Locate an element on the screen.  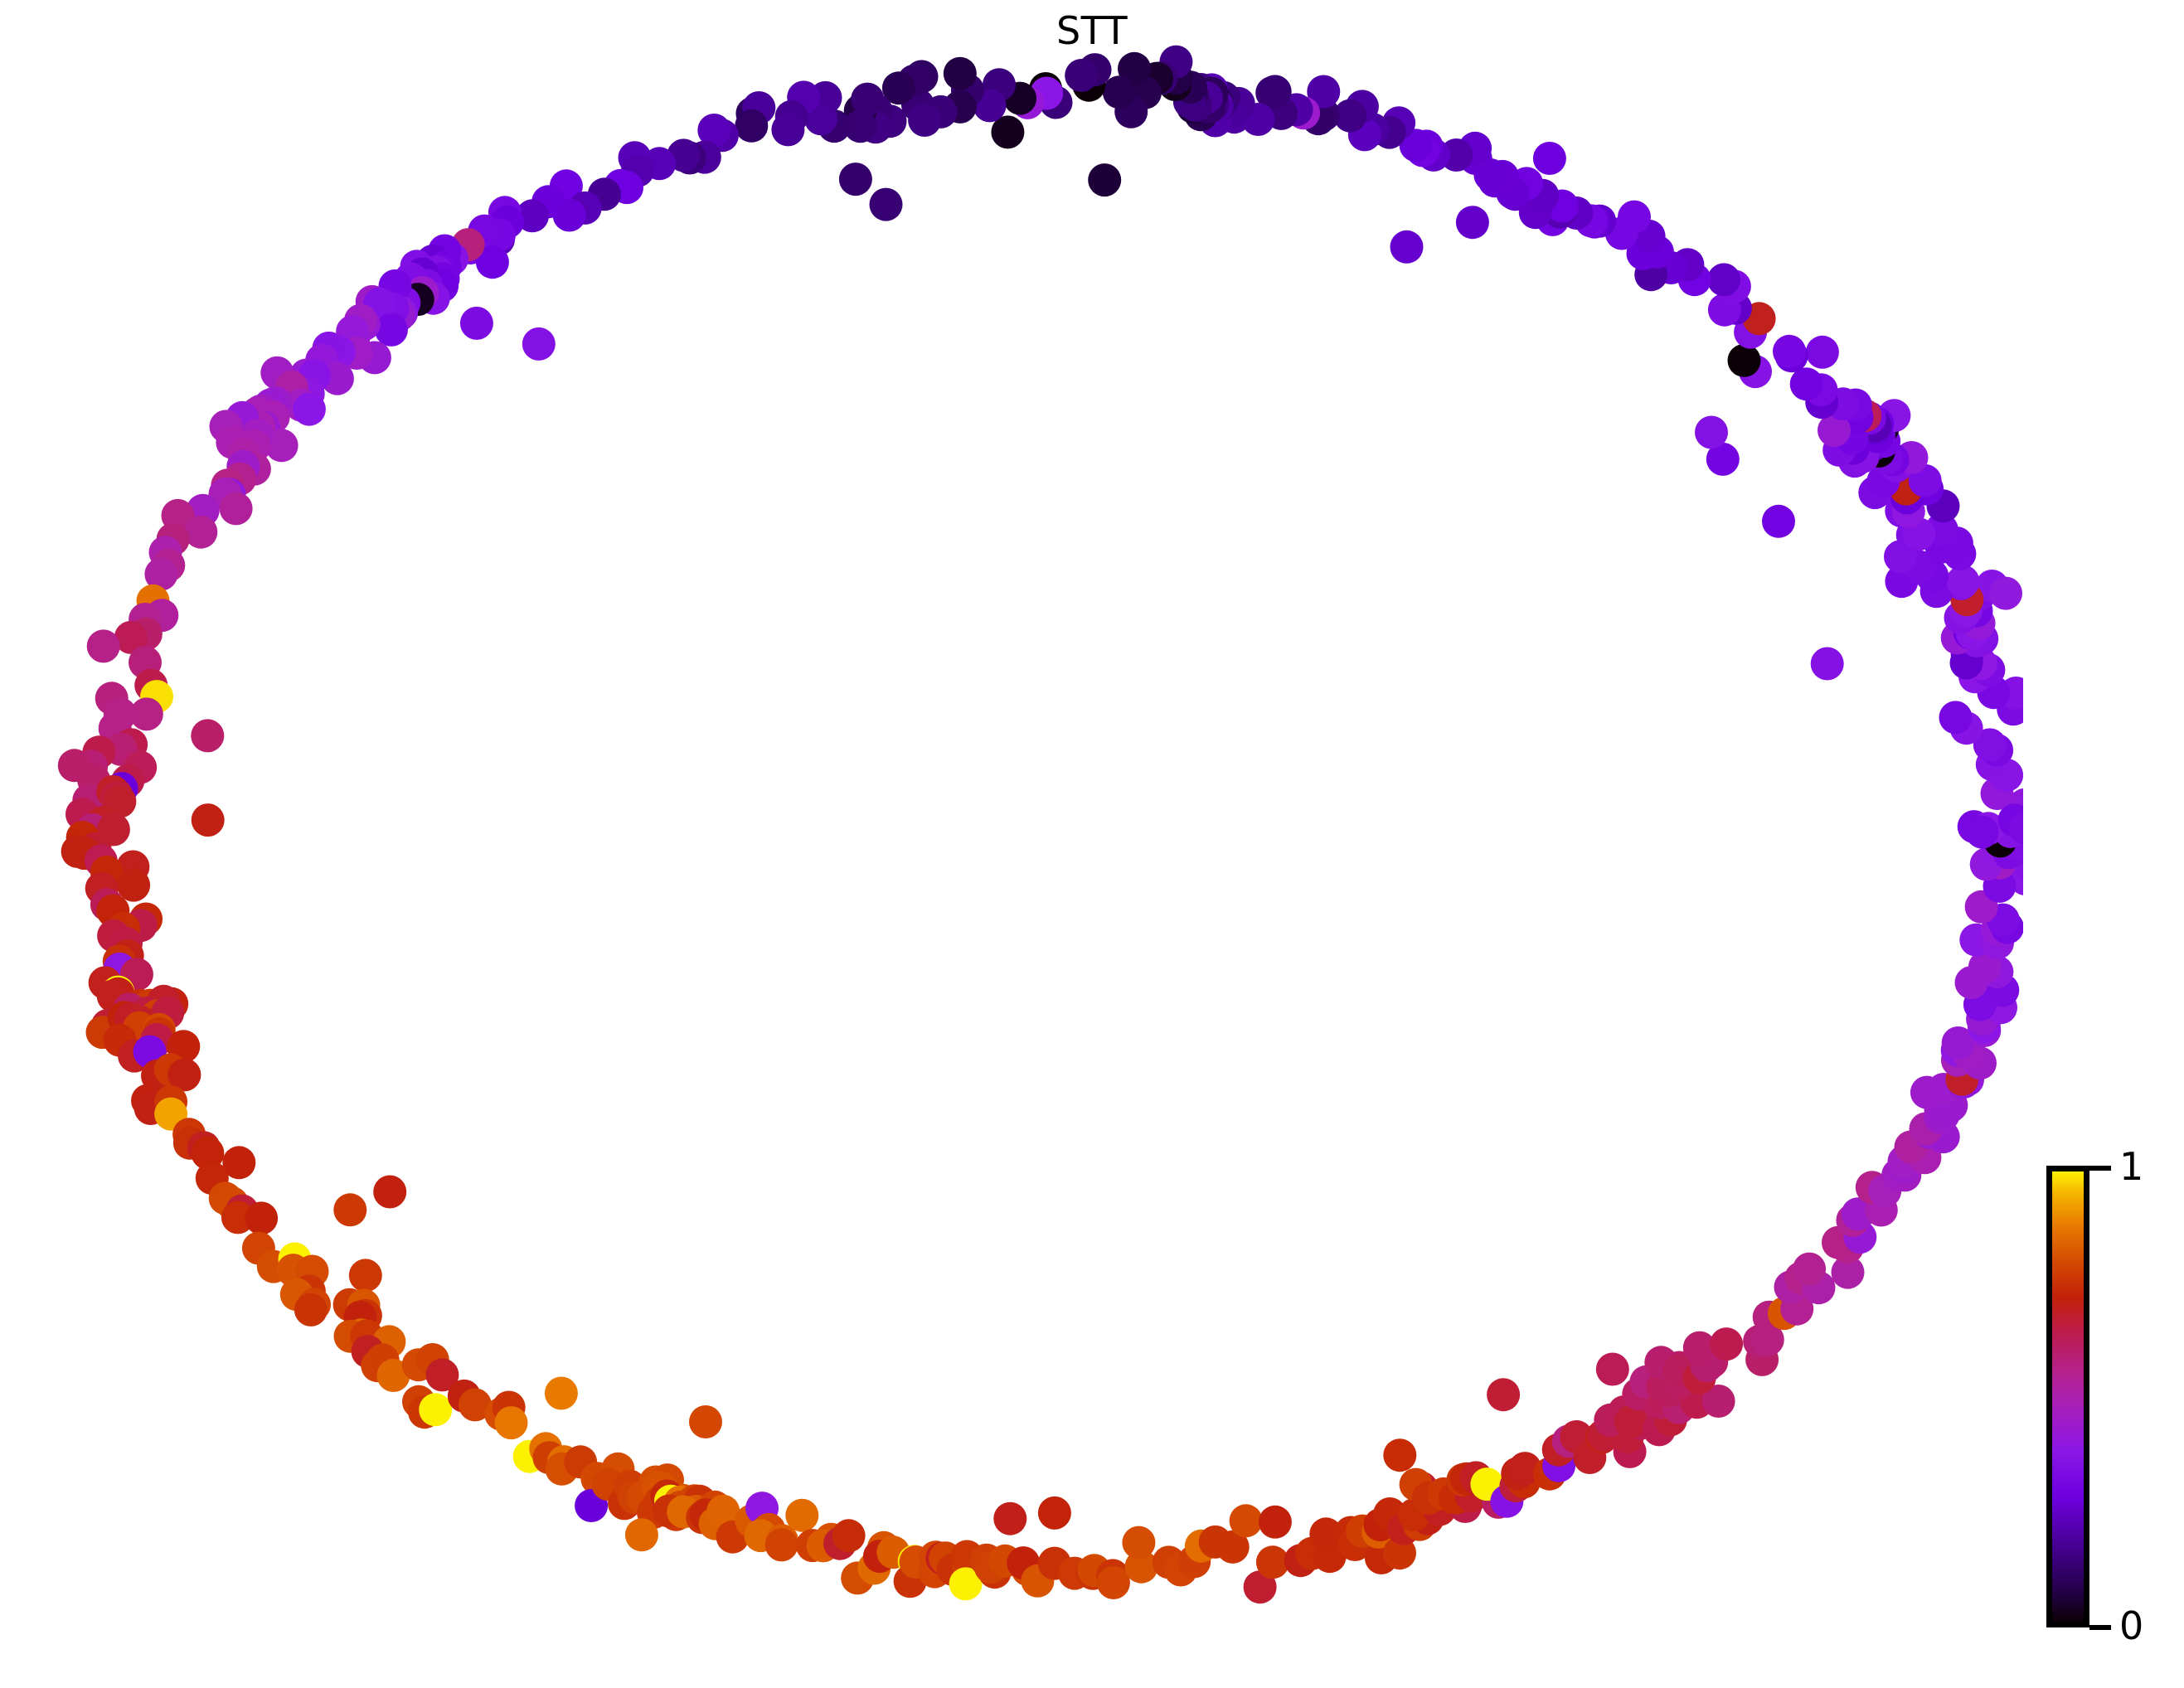
colorbar-label-min: 0 is located at coordinates (2131, 1626).